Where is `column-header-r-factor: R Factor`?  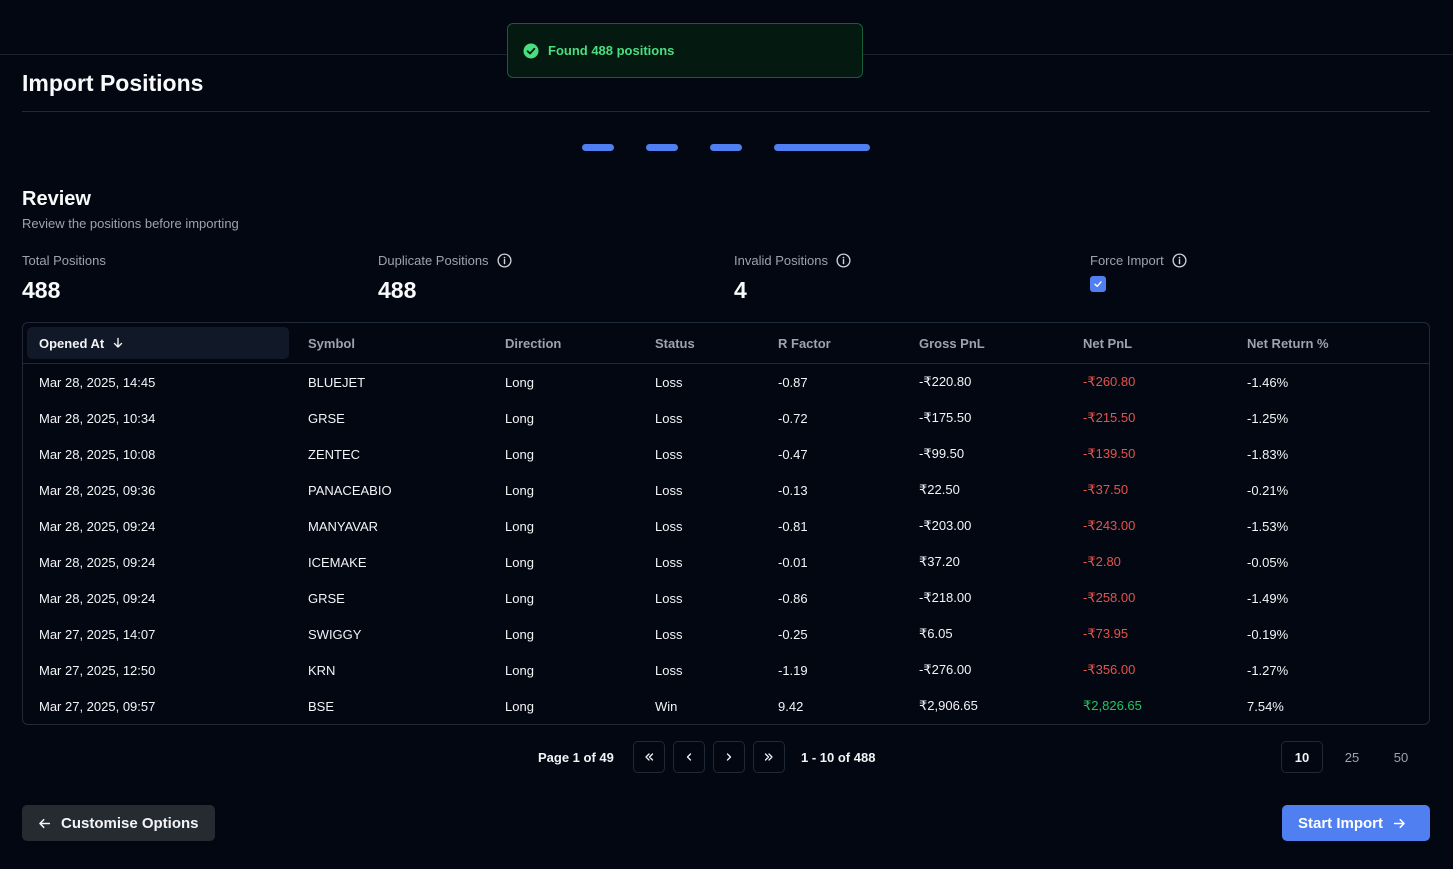
column-header-r-factor: R Factor is located at coordinates (804, 343).